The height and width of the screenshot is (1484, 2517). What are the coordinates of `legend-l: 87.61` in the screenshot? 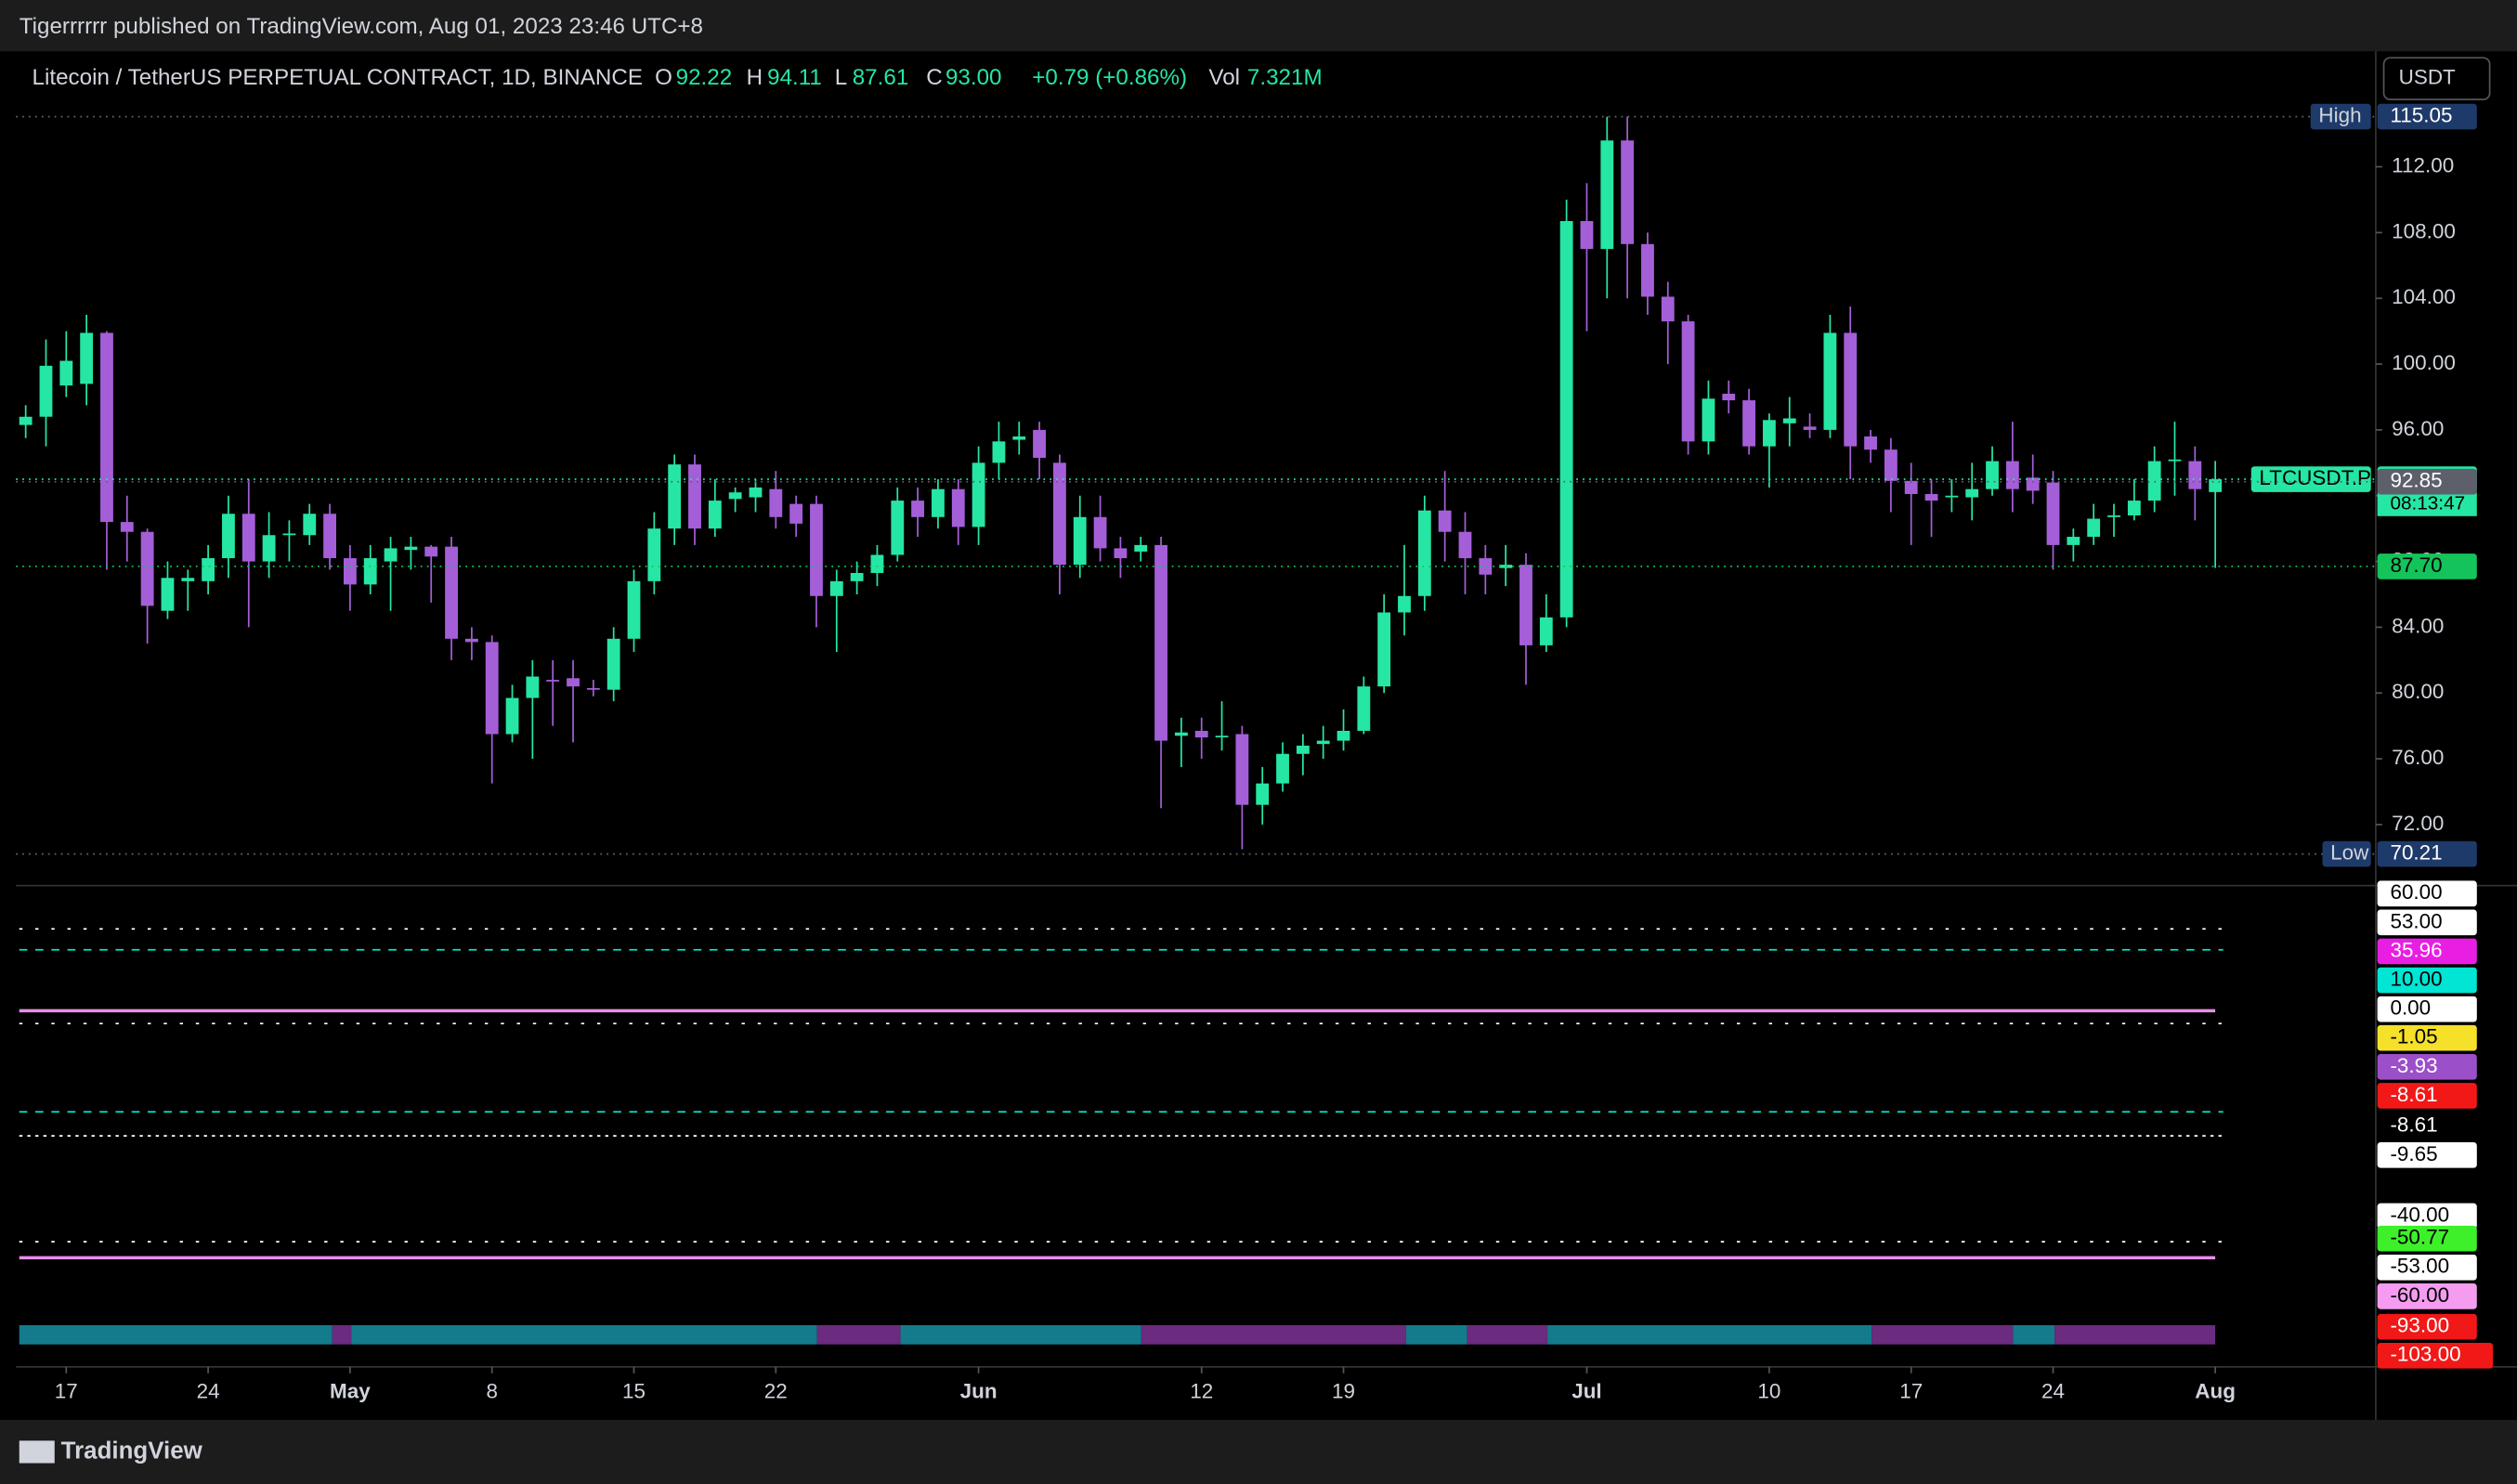 It's located at (881, 77).